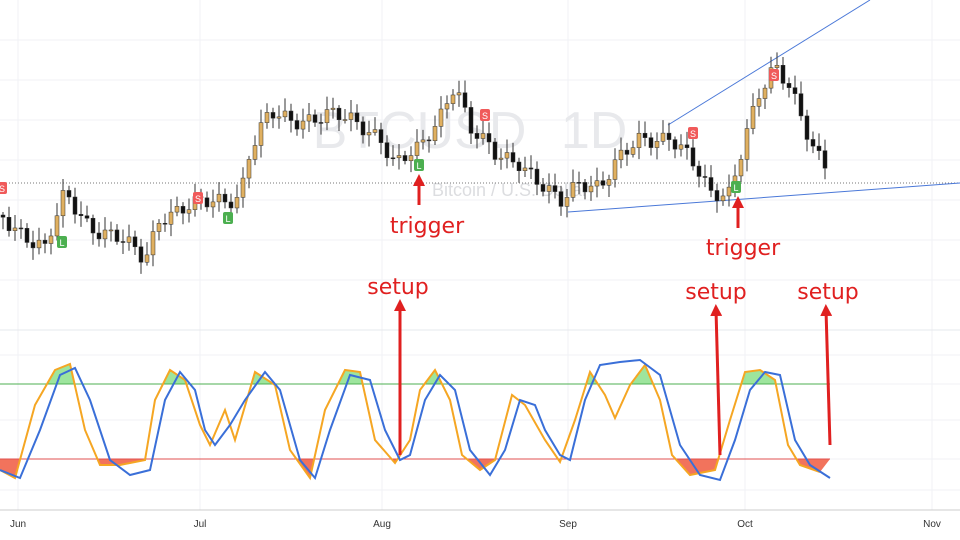 The image size is (960, 540). Describe the element at coordinates (415, 374) in the screenshot. I see `overbought-fill` at that location.